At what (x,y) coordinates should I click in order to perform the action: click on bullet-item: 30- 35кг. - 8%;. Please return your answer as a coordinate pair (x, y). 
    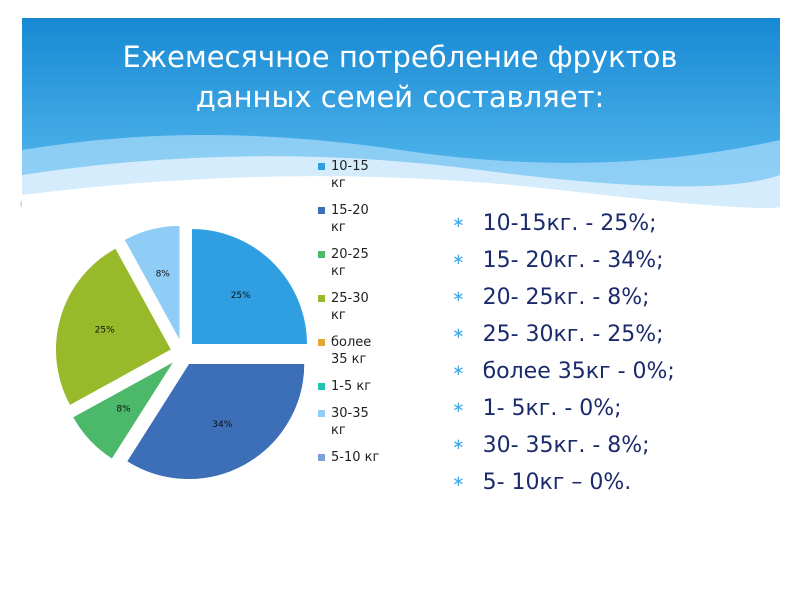
    Looking at the image, I should click on (563, 444).